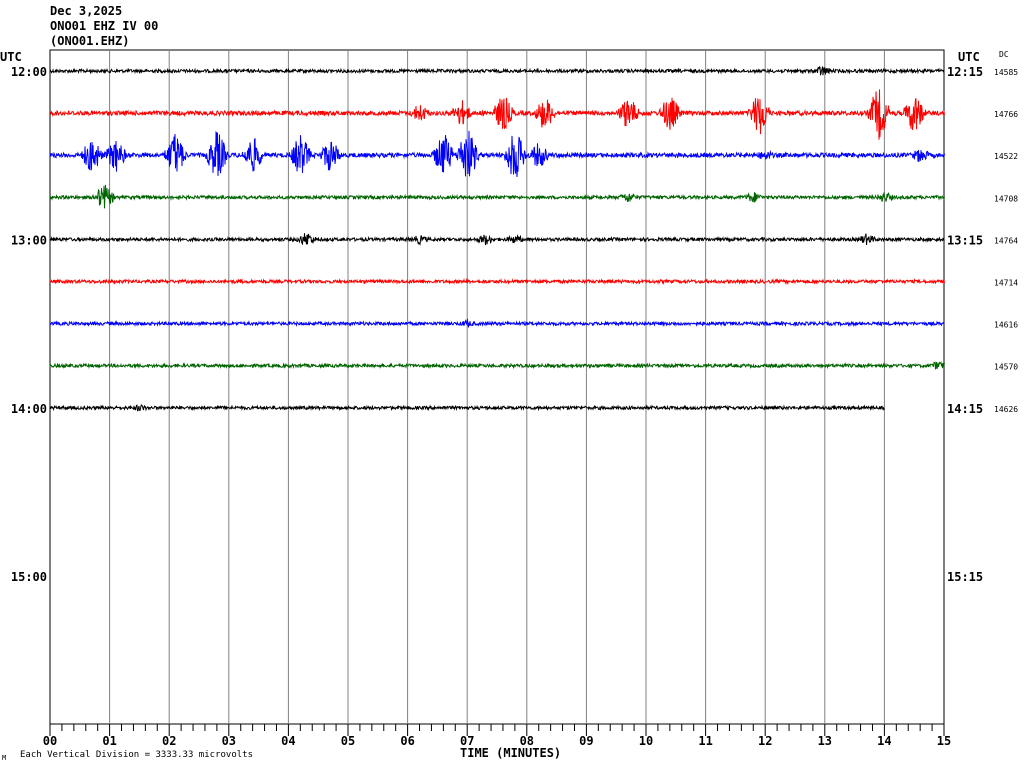 The width and height of the screenshot is (1024, 768). What do you see at coordinates (511, 753) in the screenshot?
I see `x-axis-label: TIME (MINUTES)` at bounding box center [511, 753].